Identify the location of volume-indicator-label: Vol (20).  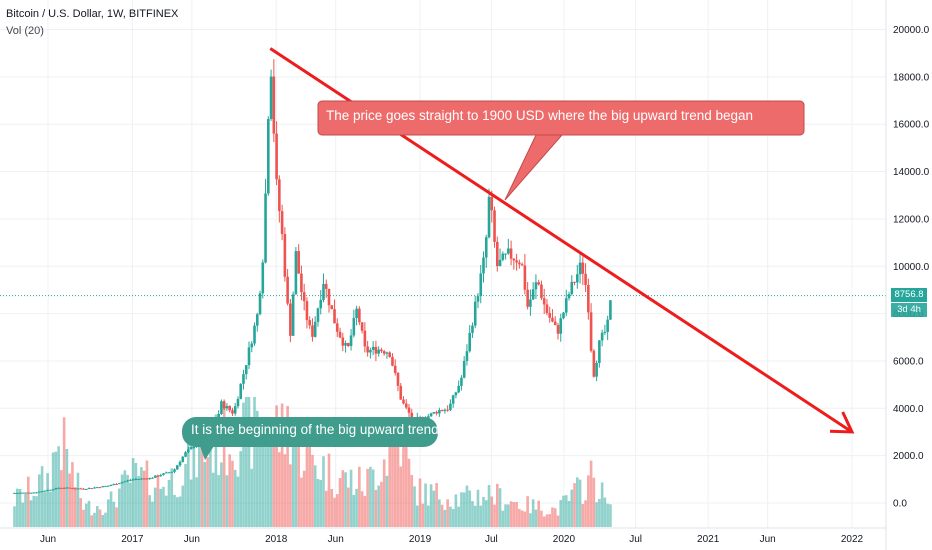
(25, 31).